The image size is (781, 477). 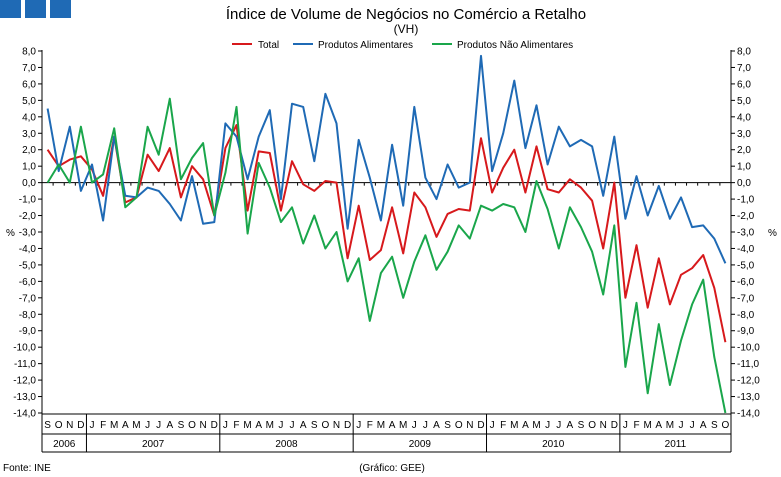 What do you see at coordinates (29, 68) in the screenshot?
I see `y-tick-label-left: 7,0` at bounding box center [29, 68].